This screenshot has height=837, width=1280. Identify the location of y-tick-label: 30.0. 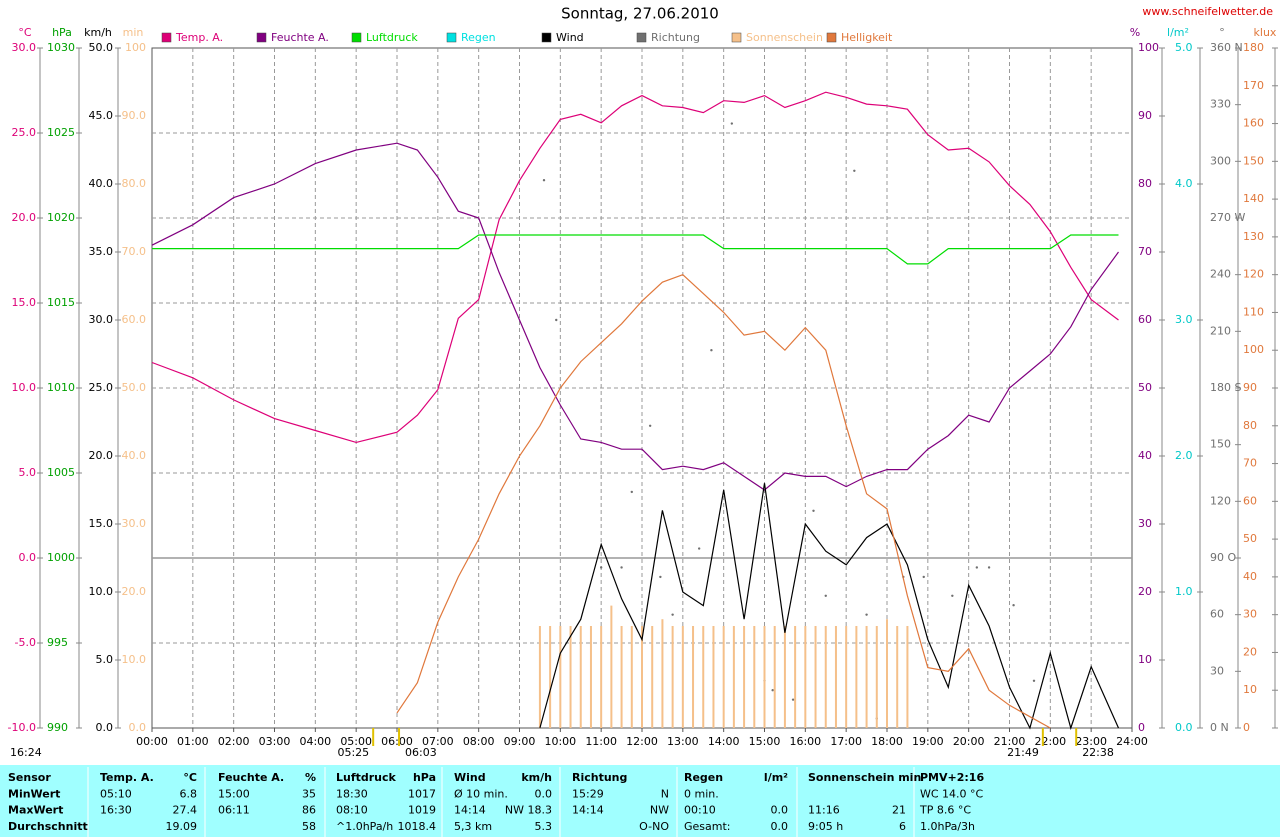
(24, 47).